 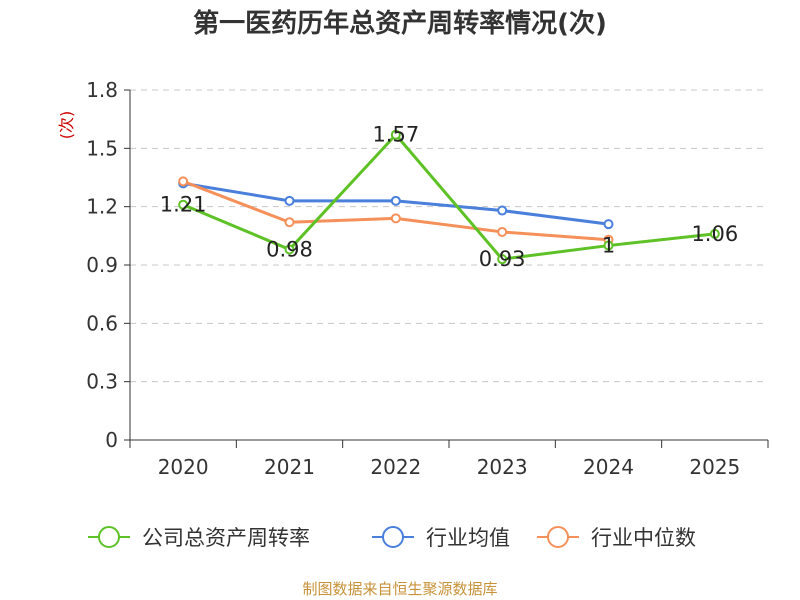 What do you see at coordinates (102, 265) in the screenshot?
I see `y-tick-label: 0.9` at bounding box center [102, 265].